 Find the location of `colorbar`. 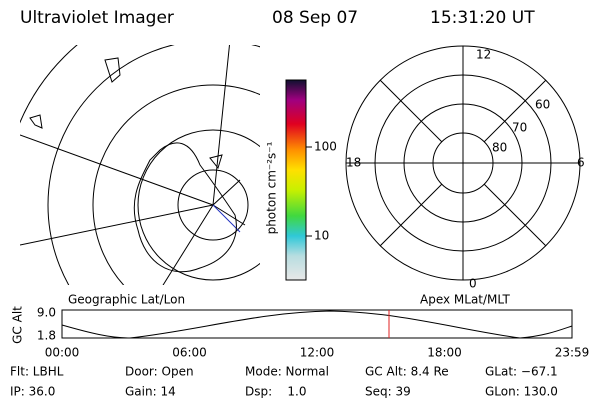

colorbar is located at coordinates (296, 180).